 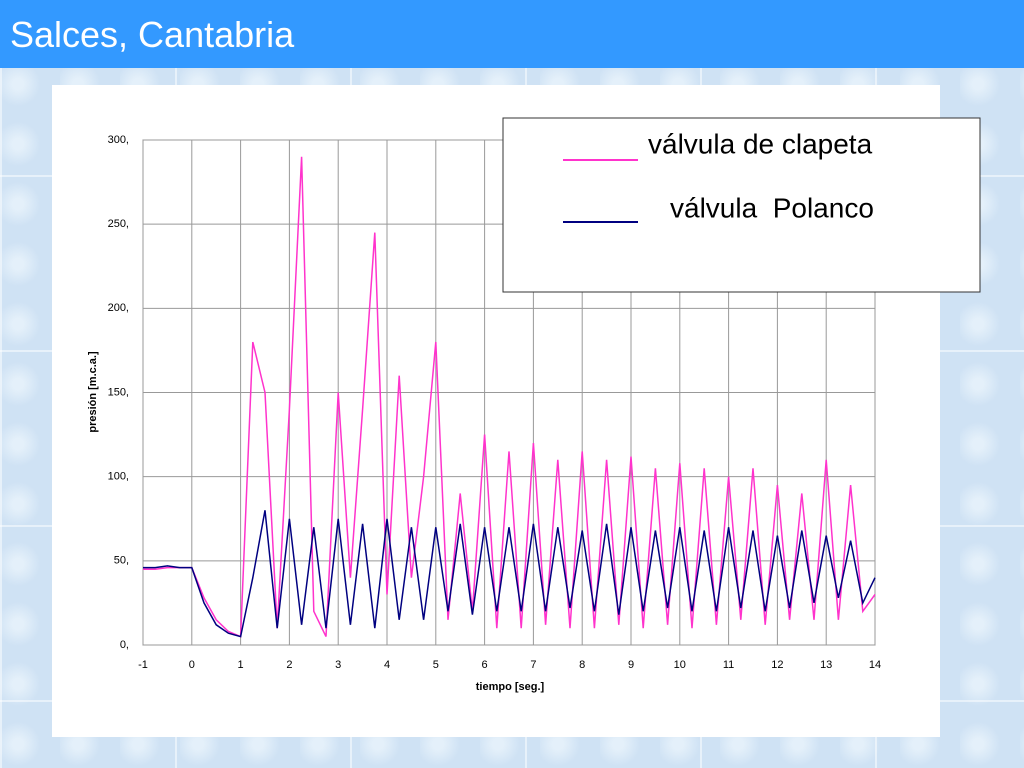 I want to click on legend-entries: válvula de clapeta válvula Polanco, so click(x=718, y=175).